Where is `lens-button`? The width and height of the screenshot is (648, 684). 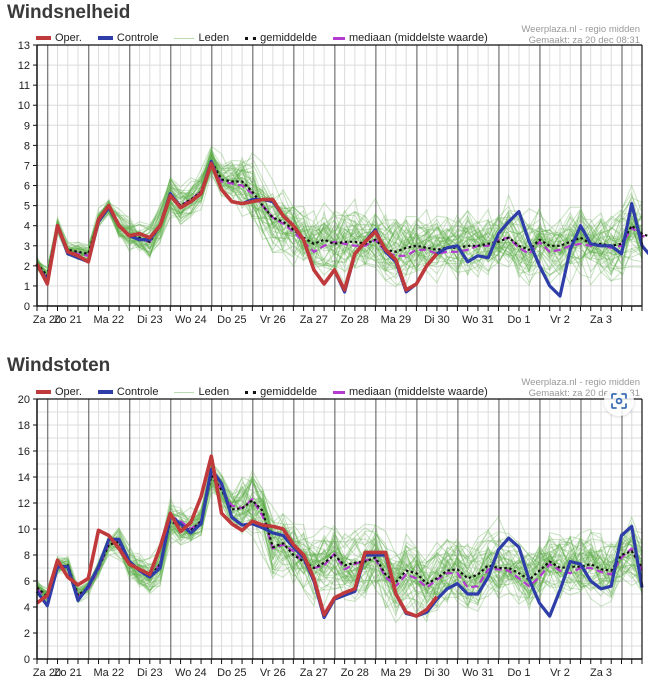 lens-button is located at coordinates (619, 401).